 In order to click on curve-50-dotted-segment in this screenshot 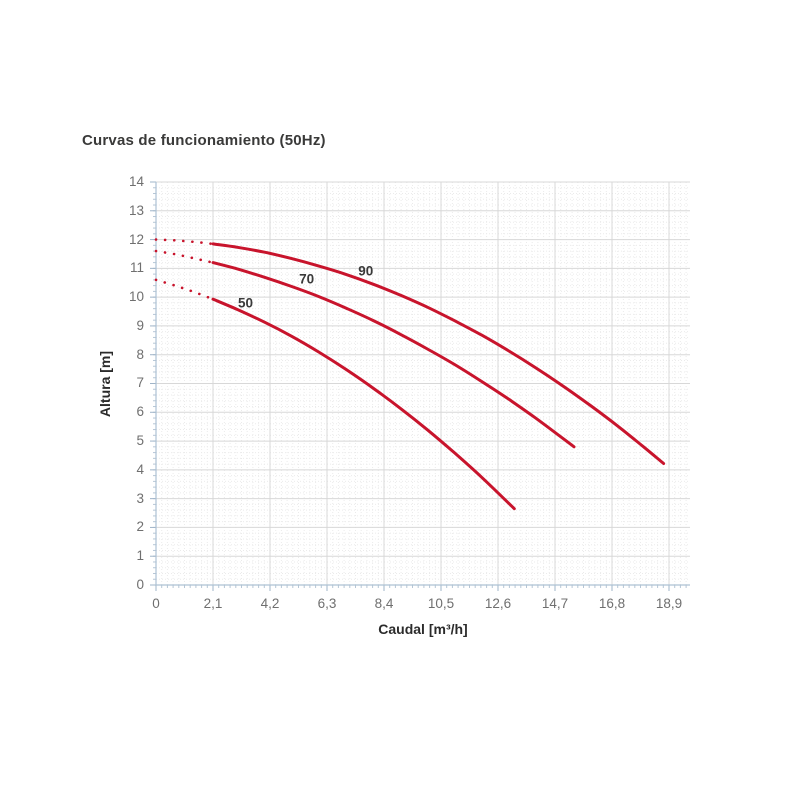, I will do `click(184, 289)`.